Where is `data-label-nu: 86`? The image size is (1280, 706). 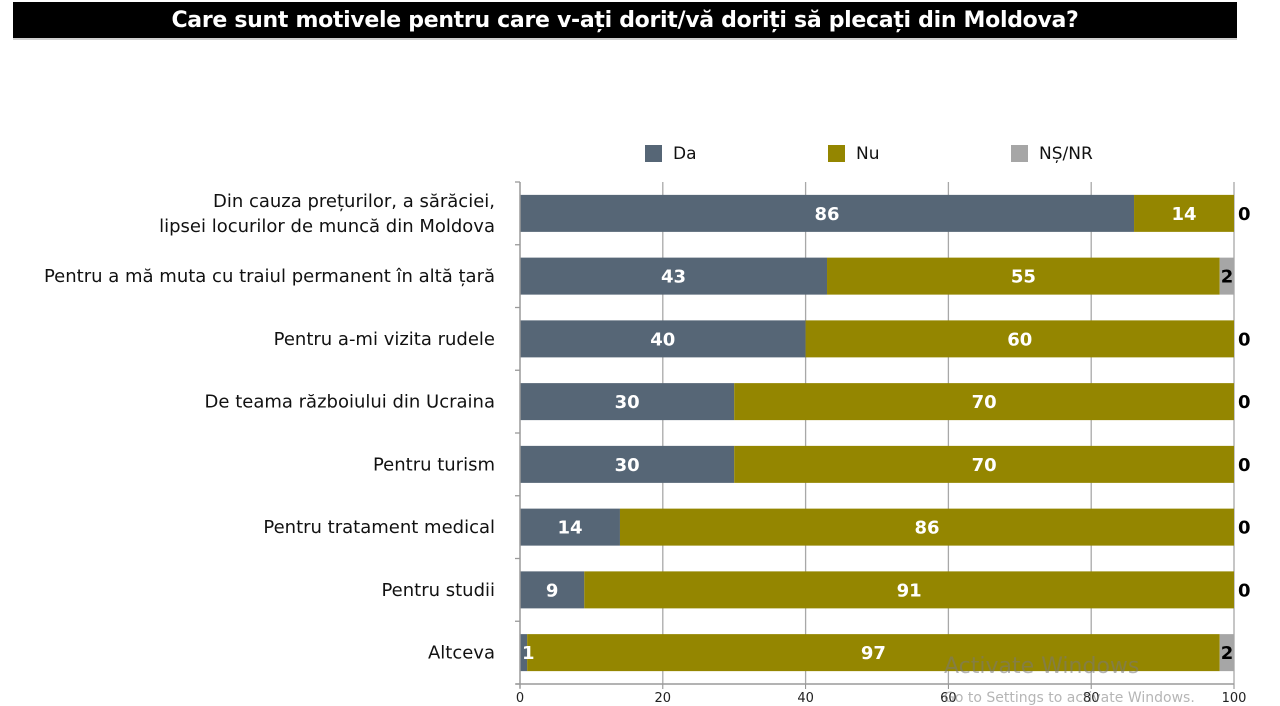 data-label-nu: 86 is located at coordinates (926, 528).